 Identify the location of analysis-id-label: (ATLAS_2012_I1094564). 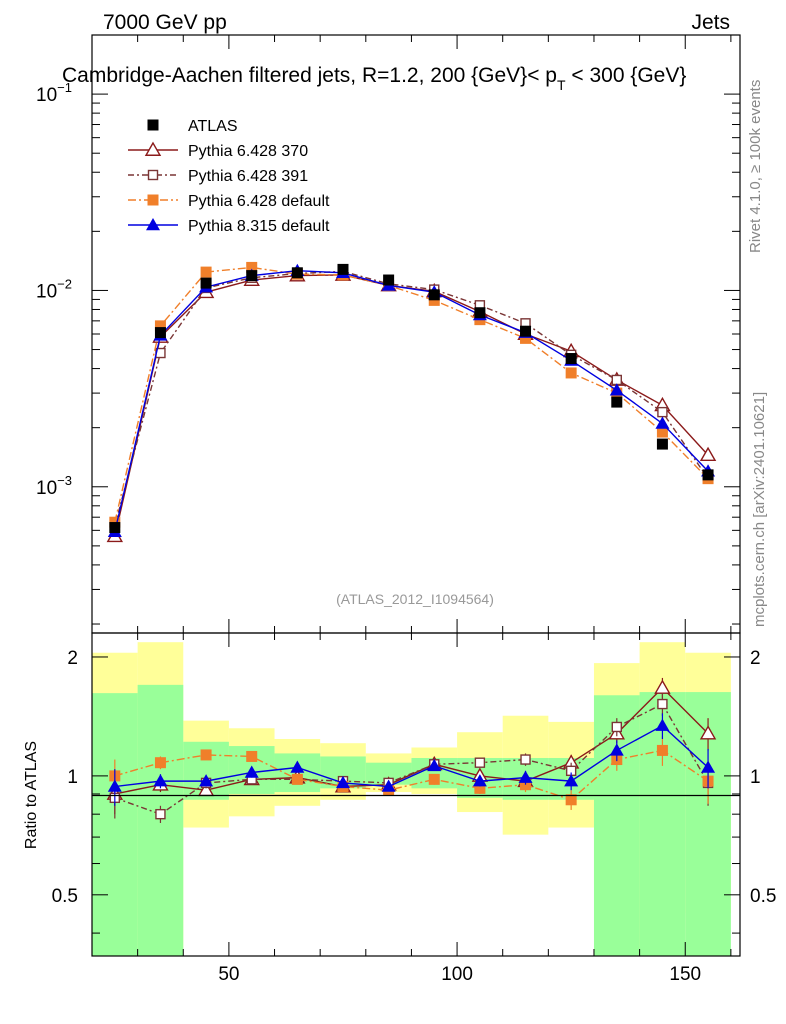
(415, 599).